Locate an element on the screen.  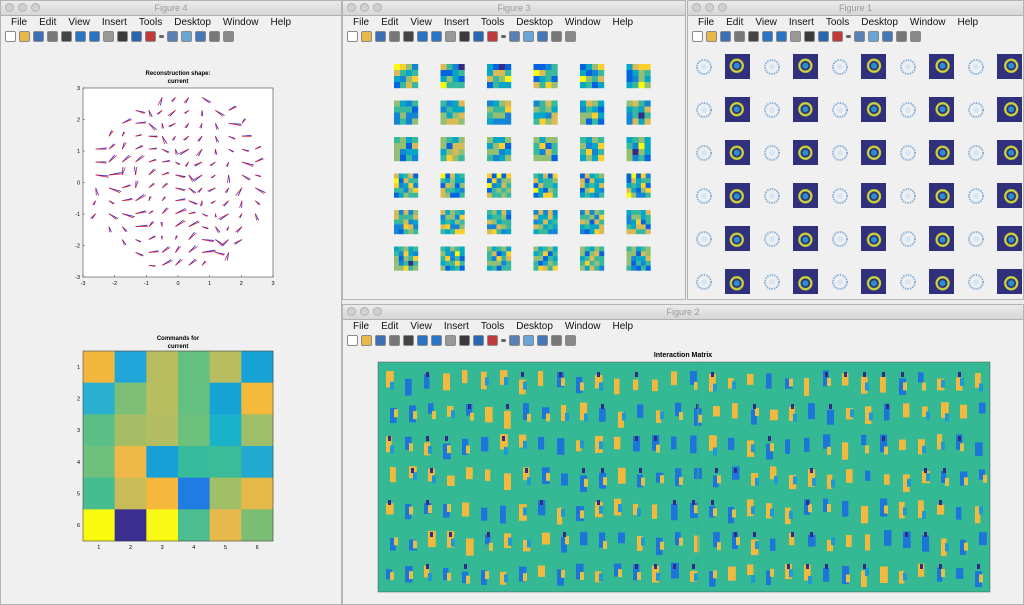
menu-file: File is located at coordinates (361, 22).